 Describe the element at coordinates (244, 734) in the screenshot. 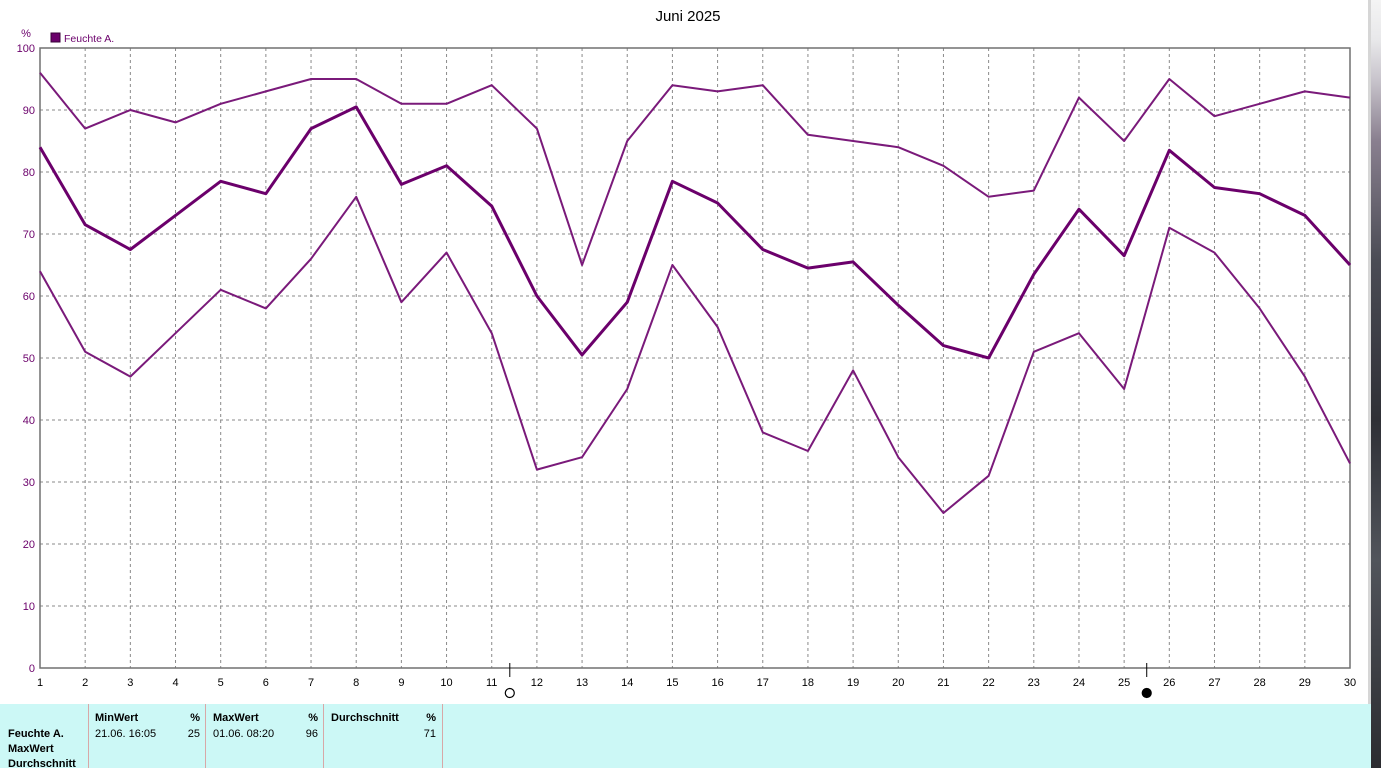

I see `max-date: 01.06. 08:20` at that location.